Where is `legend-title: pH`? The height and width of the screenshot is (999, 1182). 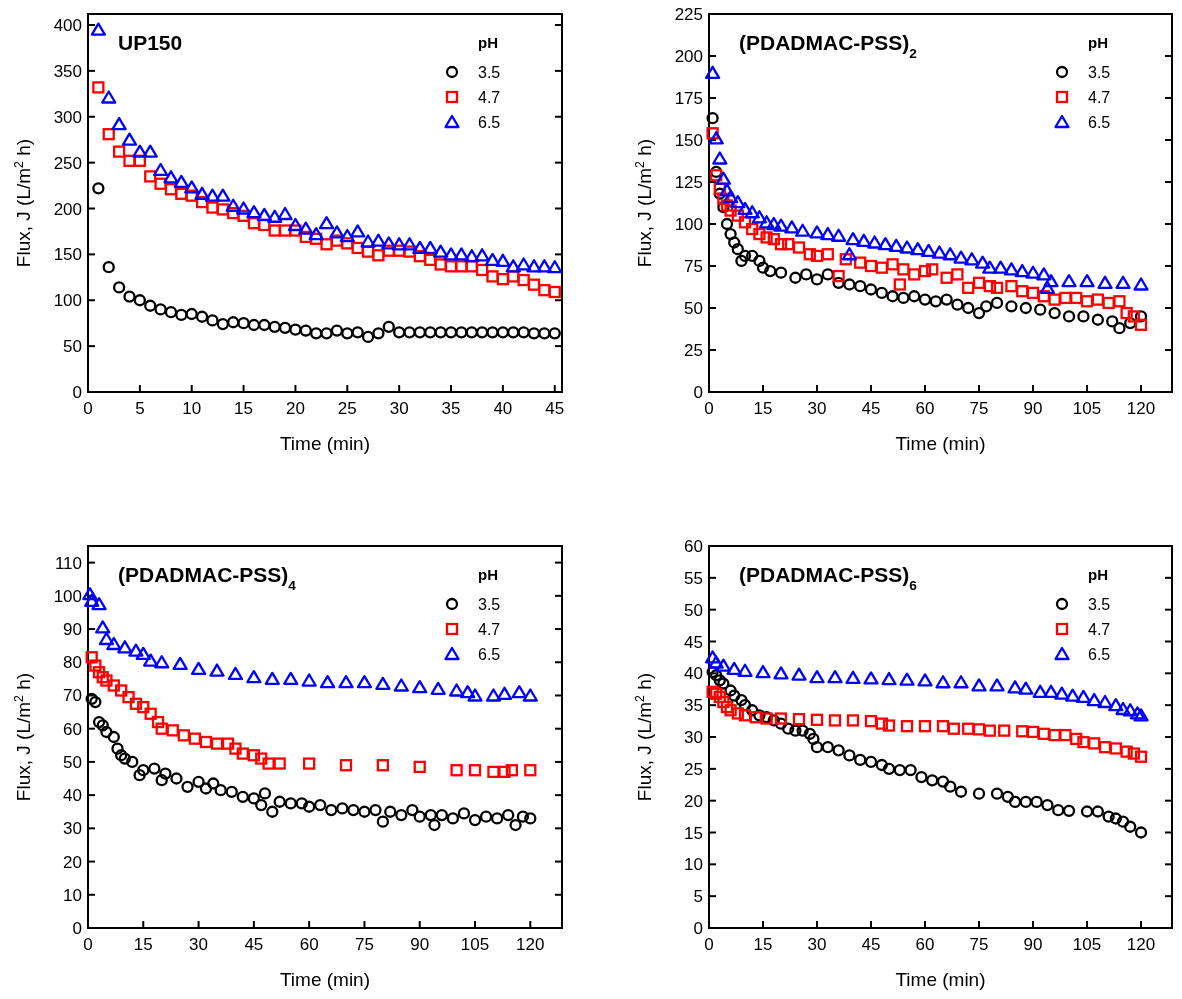
legend-title: pH is located at coordinates (488, 42).